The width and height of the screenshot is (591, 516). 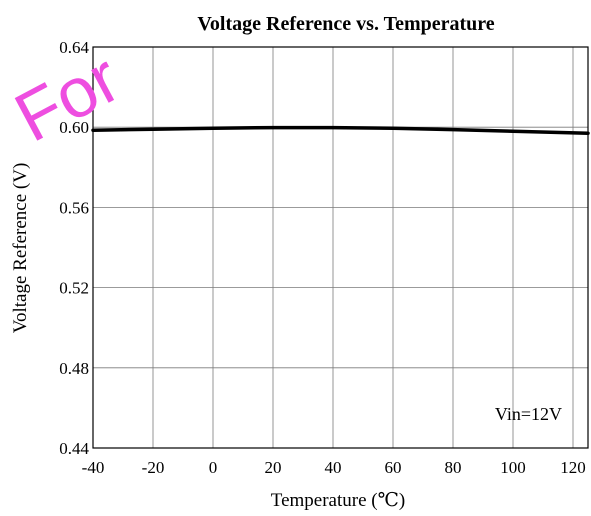 What do you see at coordinates (74, 288) in the screenshot?
I see `y-tick-label: 0.52` at bounding box center [74, 288].